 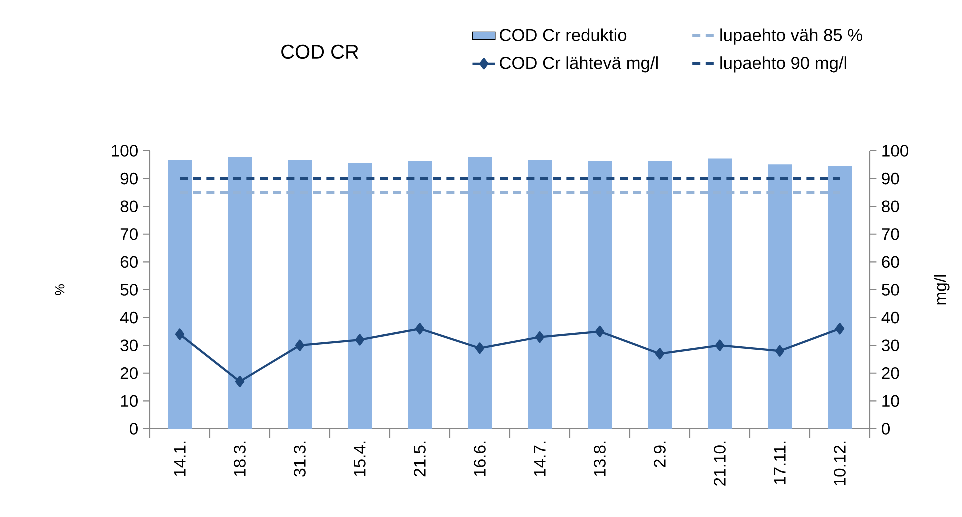 What do you see at coordinates (886, 429) in the screenshot?
I see `y2-tick-label: 0` at bounding box center [886, 429].